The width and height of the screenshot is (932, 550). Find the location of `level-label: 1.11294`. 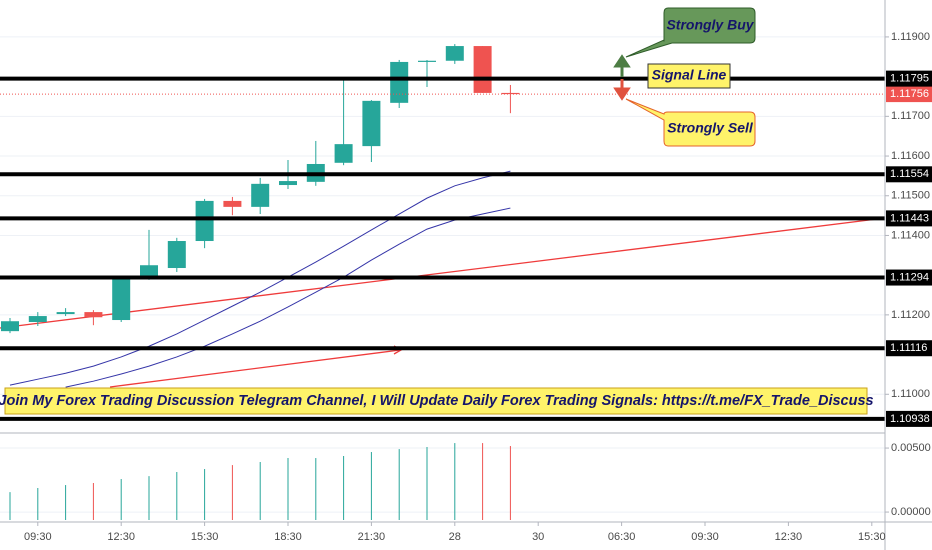

level-label: 1.11294 is located at coordinates (909, 277).